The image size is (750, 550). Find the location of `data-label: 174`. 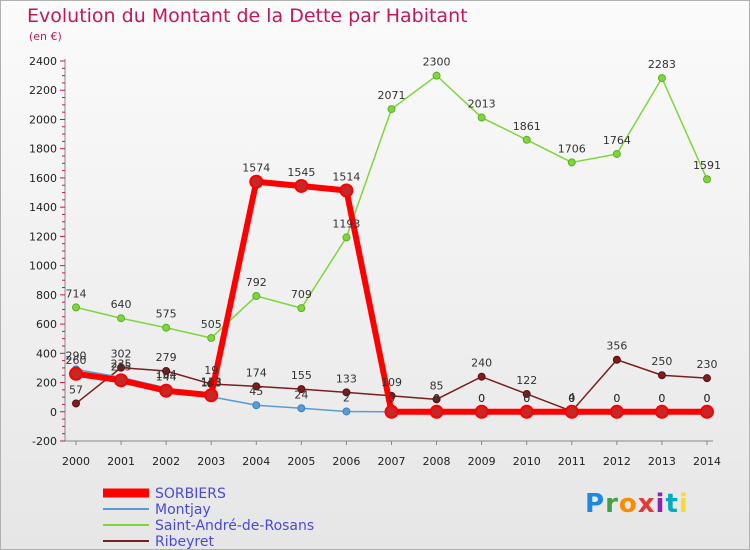

data-label: 174 is located at coordinates (256, 372).